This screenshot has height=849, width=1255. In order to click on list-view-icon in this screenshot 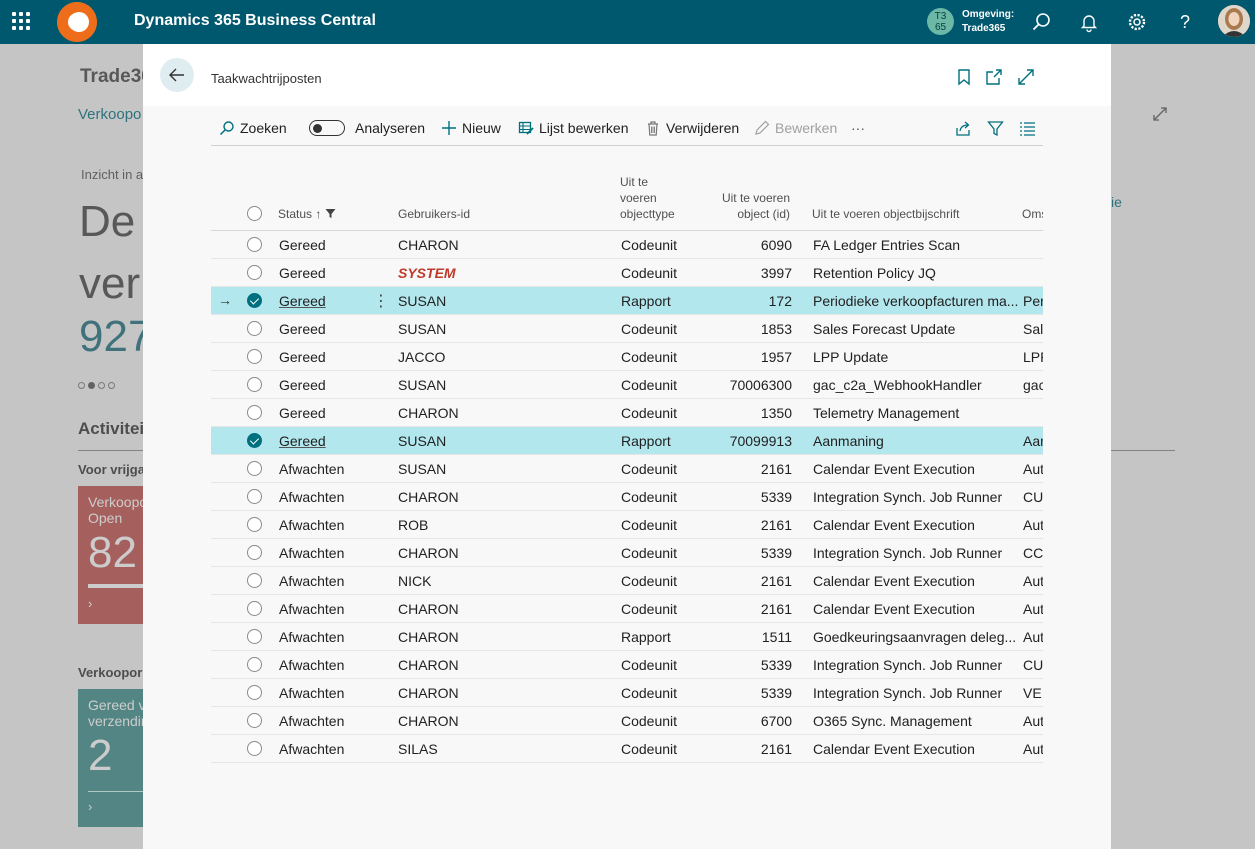, I will do `click(1030, 128)`.